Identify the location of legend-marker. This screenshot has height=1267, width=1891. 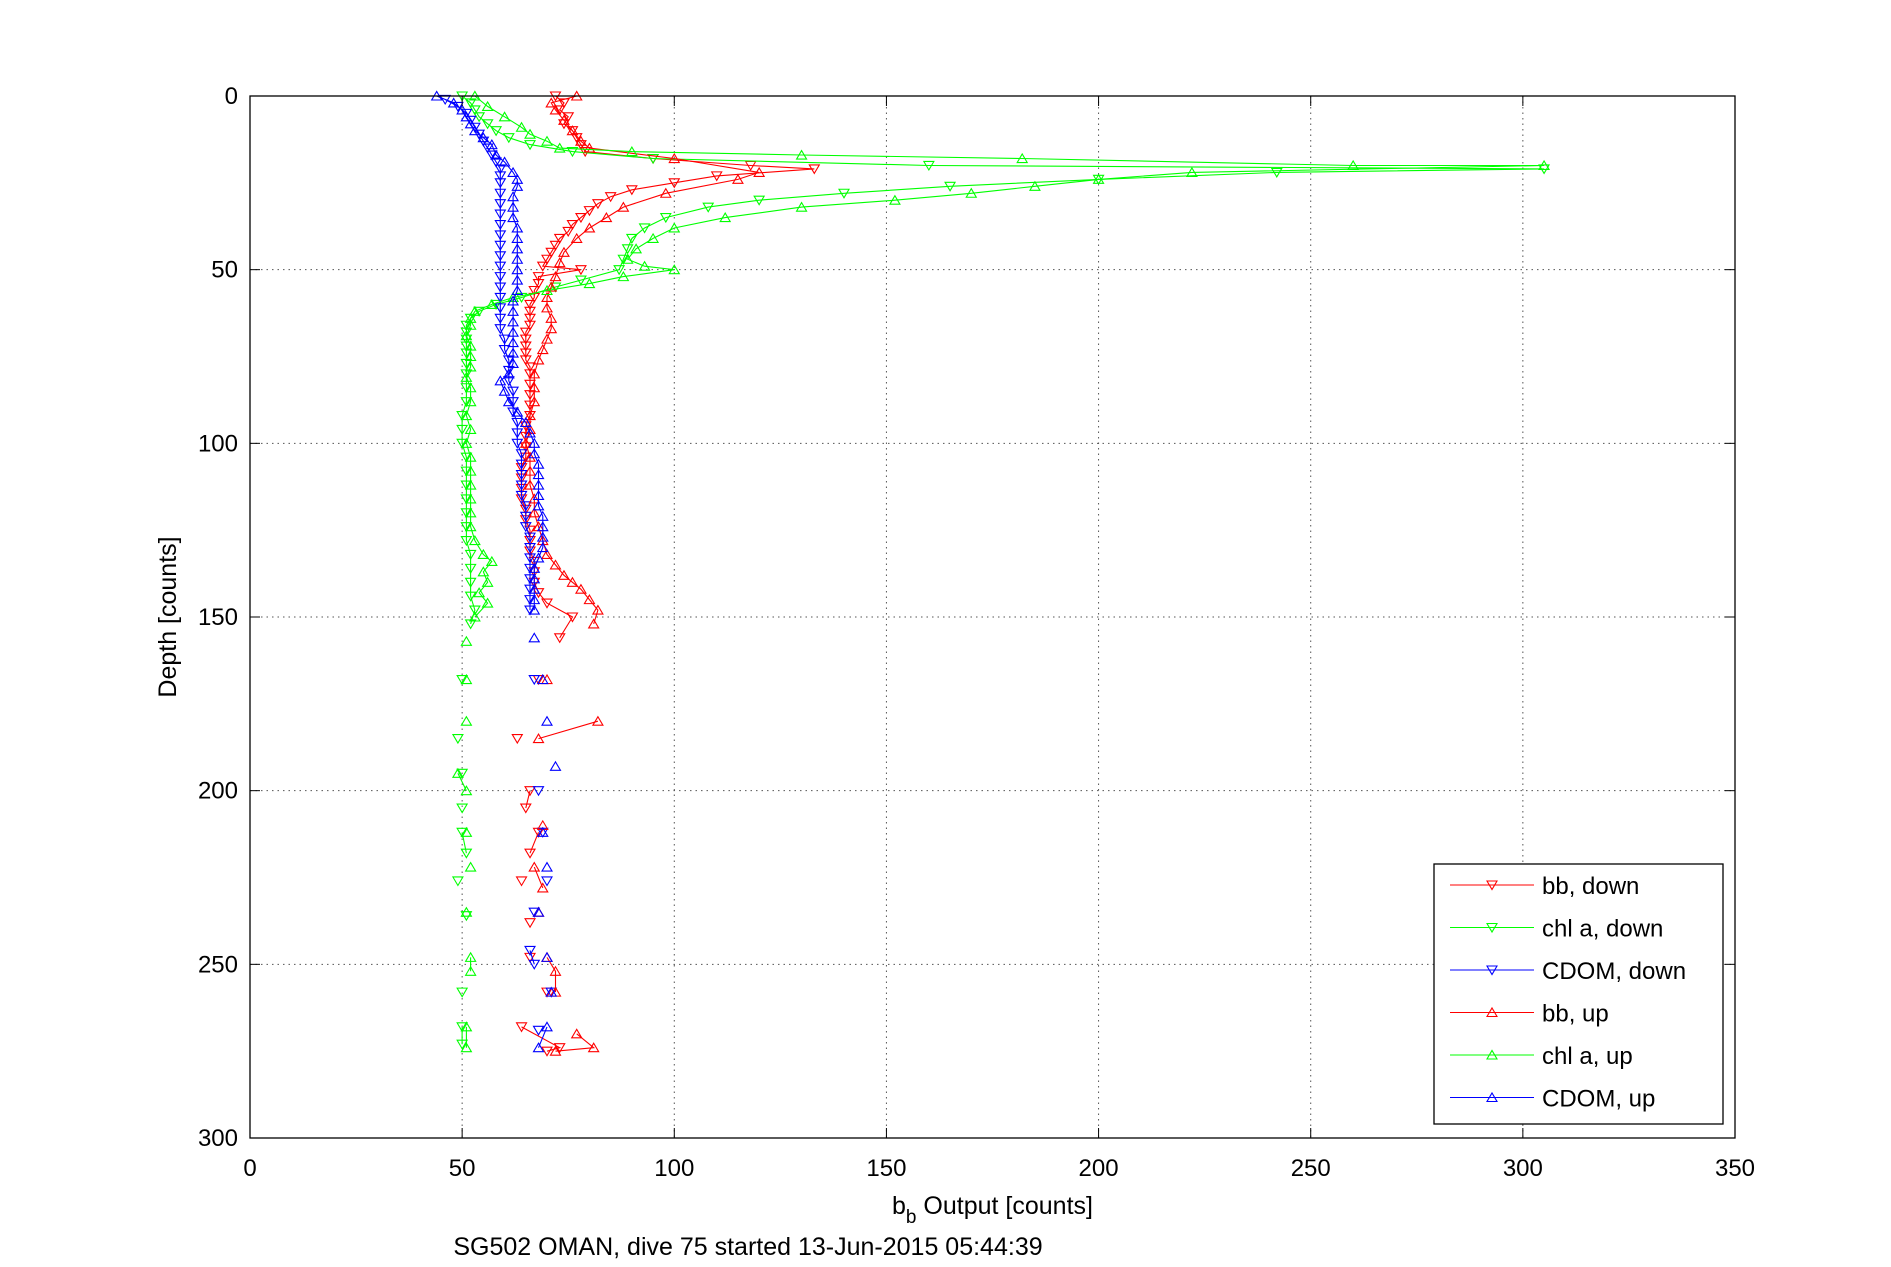
(1492, 1054).